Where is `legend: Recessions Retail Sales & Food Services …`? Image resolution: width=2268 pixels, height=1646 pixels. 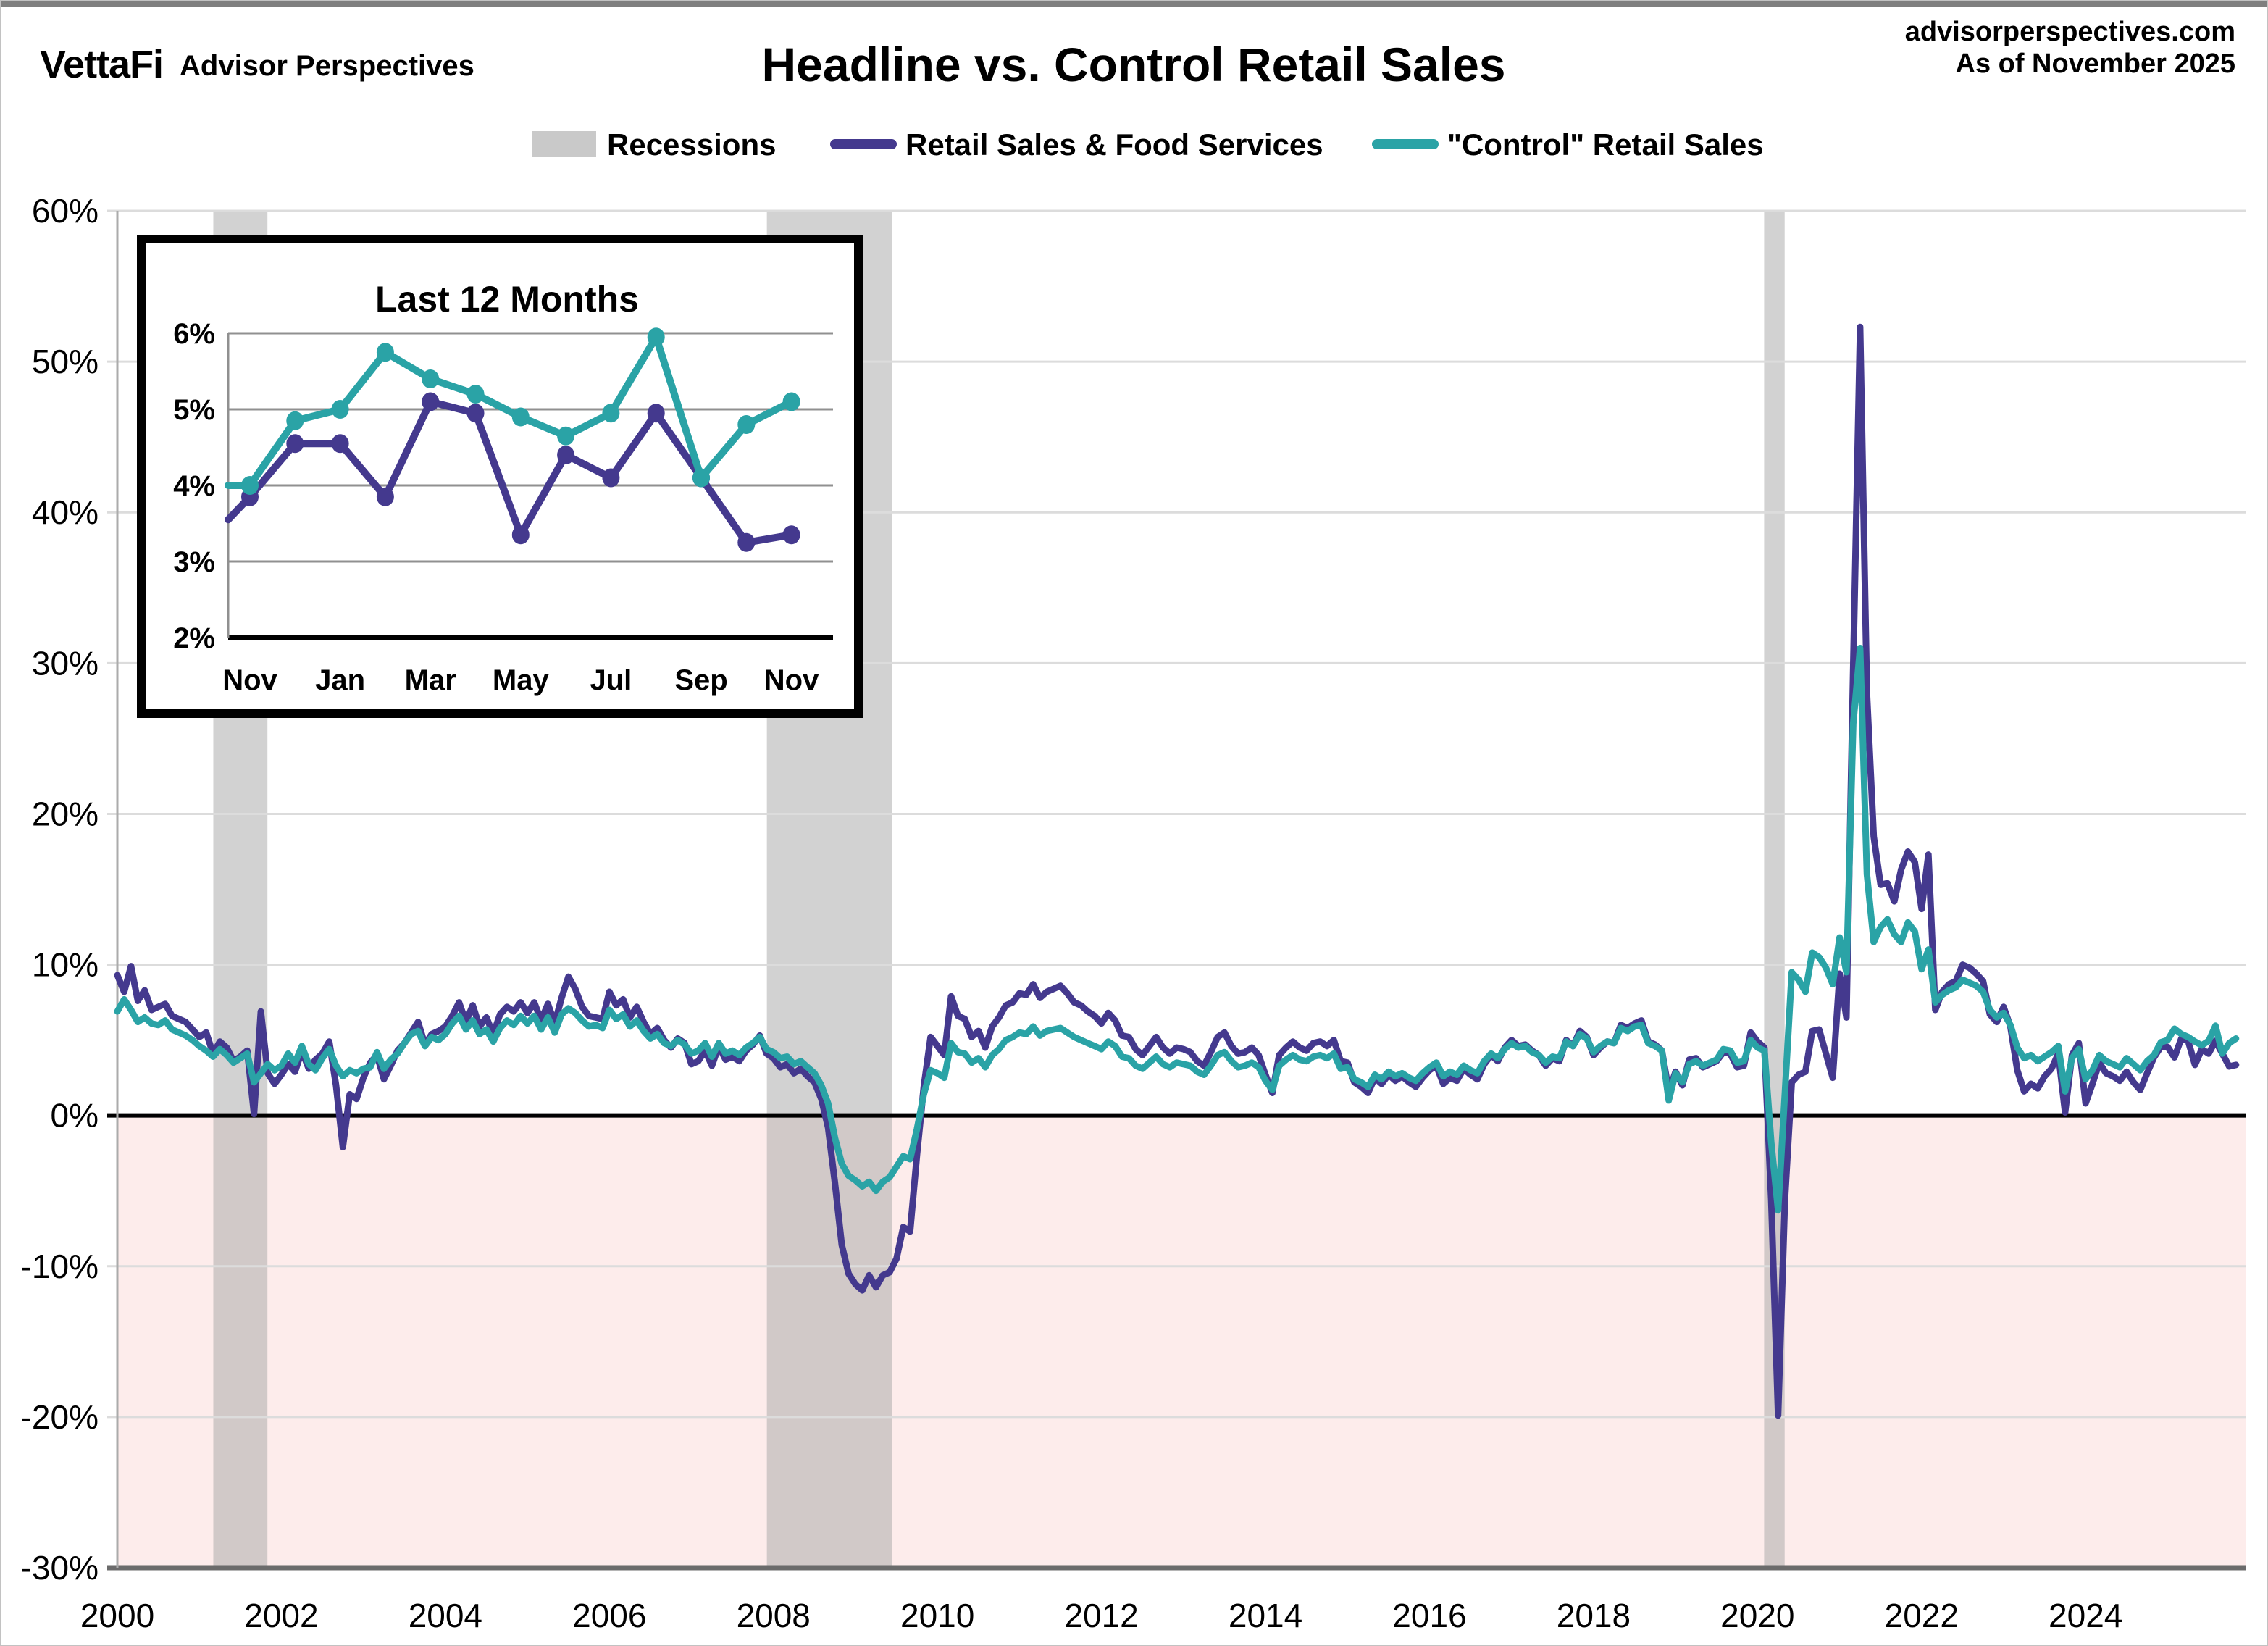
legend: Recessions Retail Sales & Food Services … is located at coordinates (1148, 145).